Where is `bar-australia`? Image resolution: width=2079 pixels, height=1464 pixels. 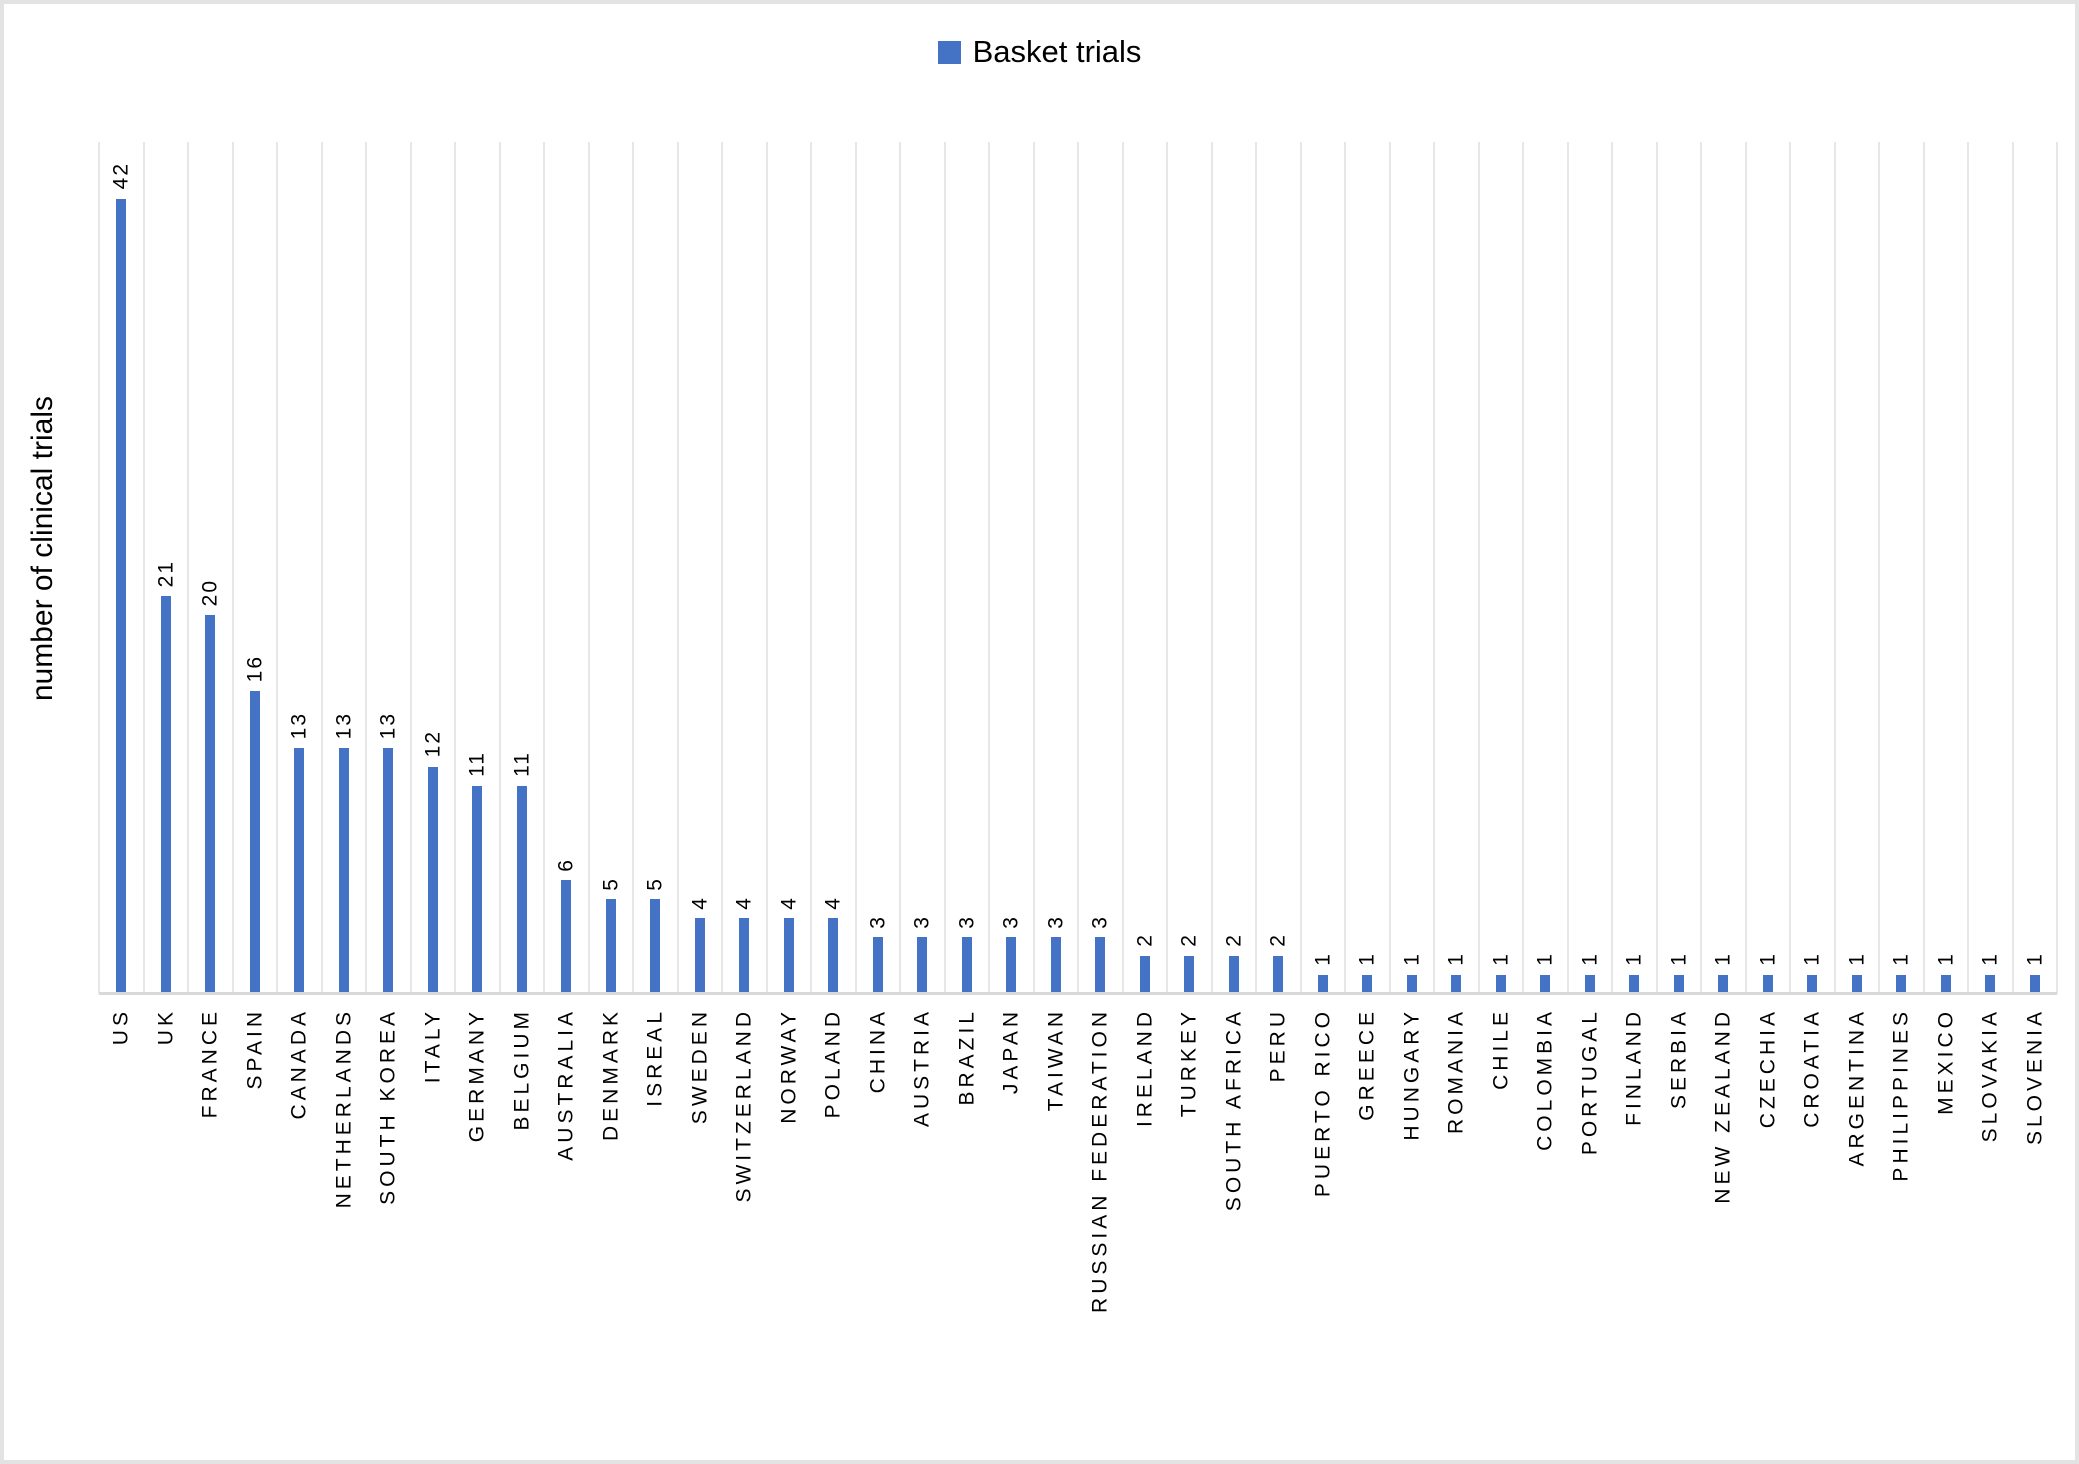 bar-australia is located at coordinates (566, 937).